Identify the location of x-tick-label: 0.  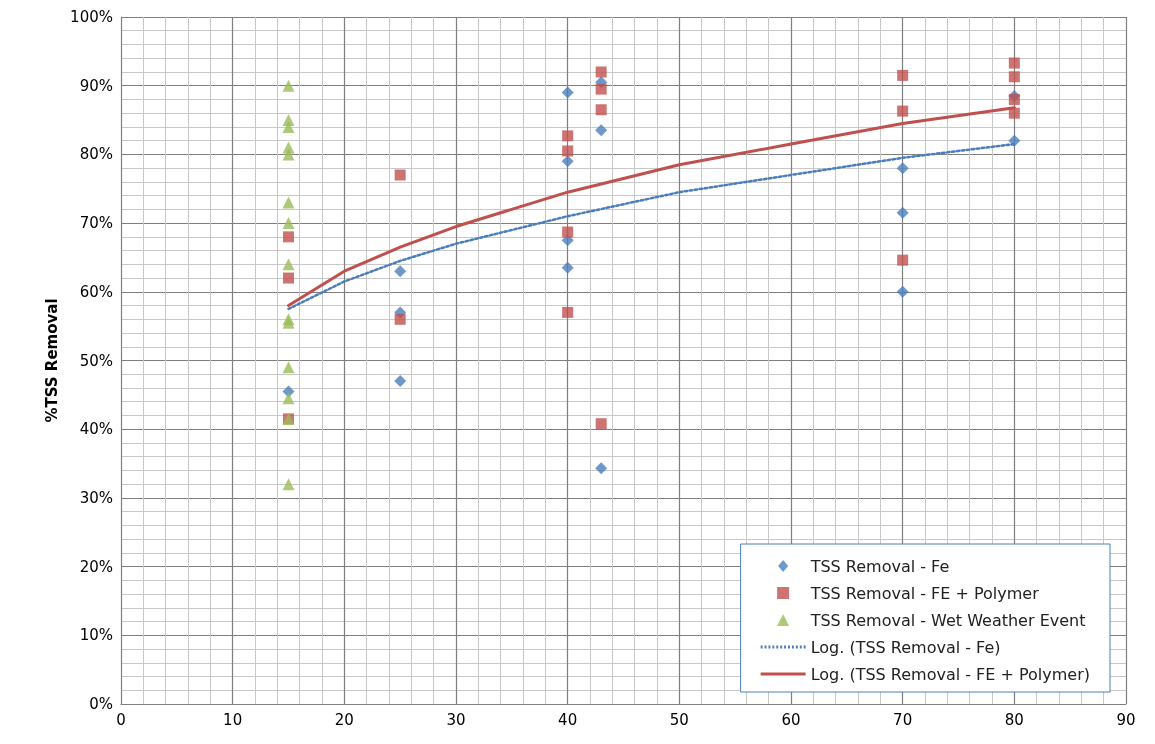
(121, 719).